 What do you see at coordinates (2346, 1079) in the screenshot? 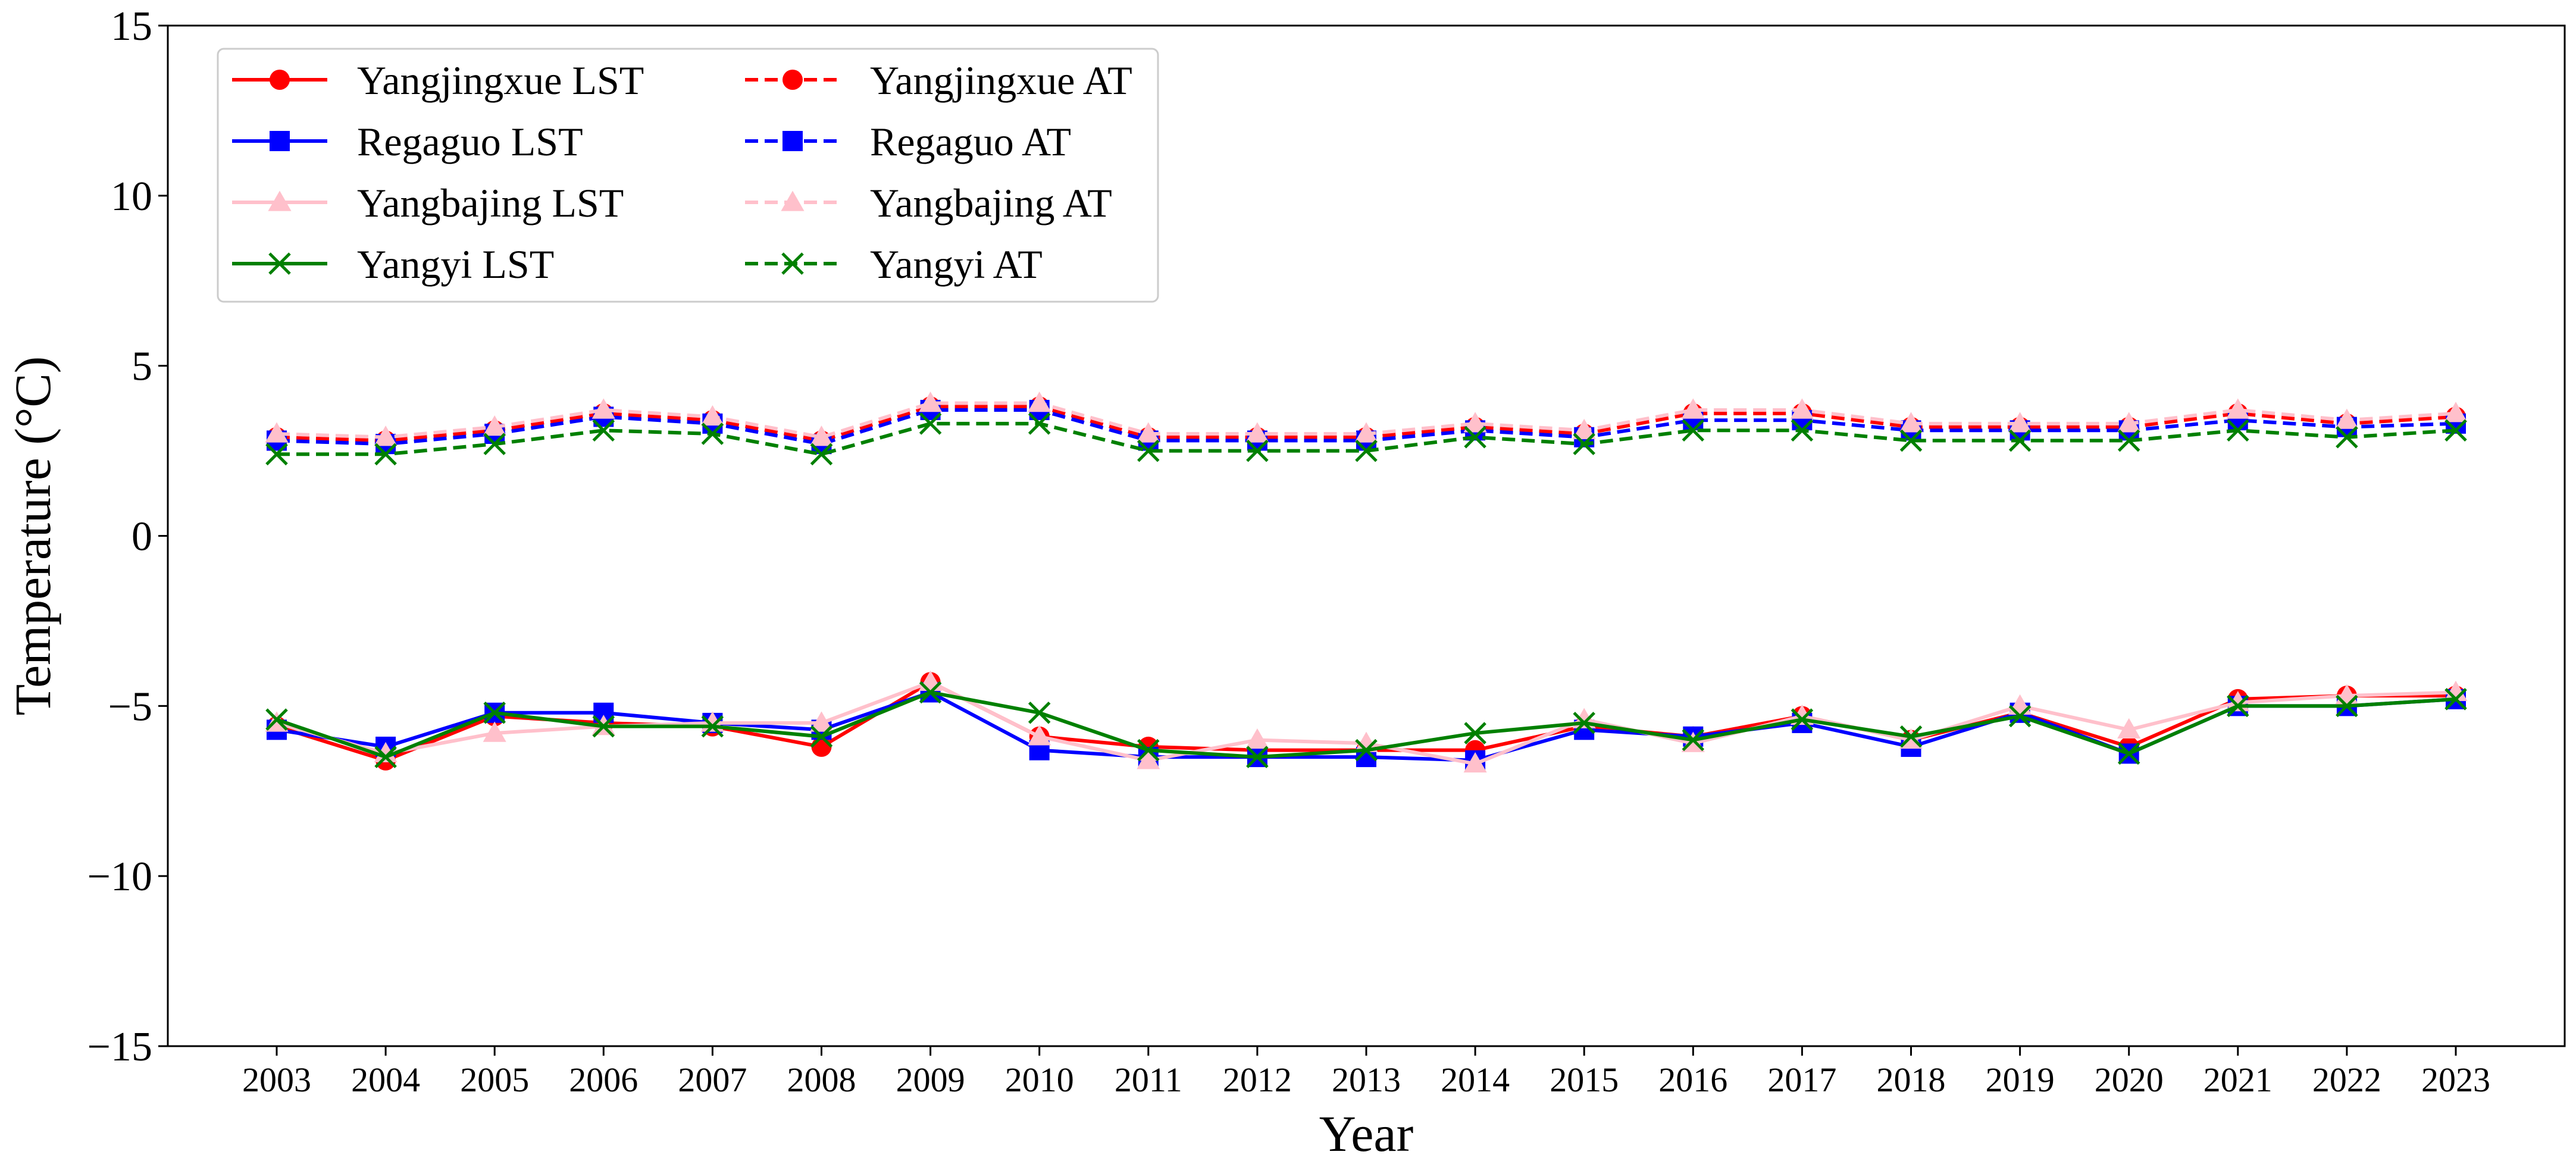
I see `x-tick-label: 2022` at bounding box center [2346, 1079].